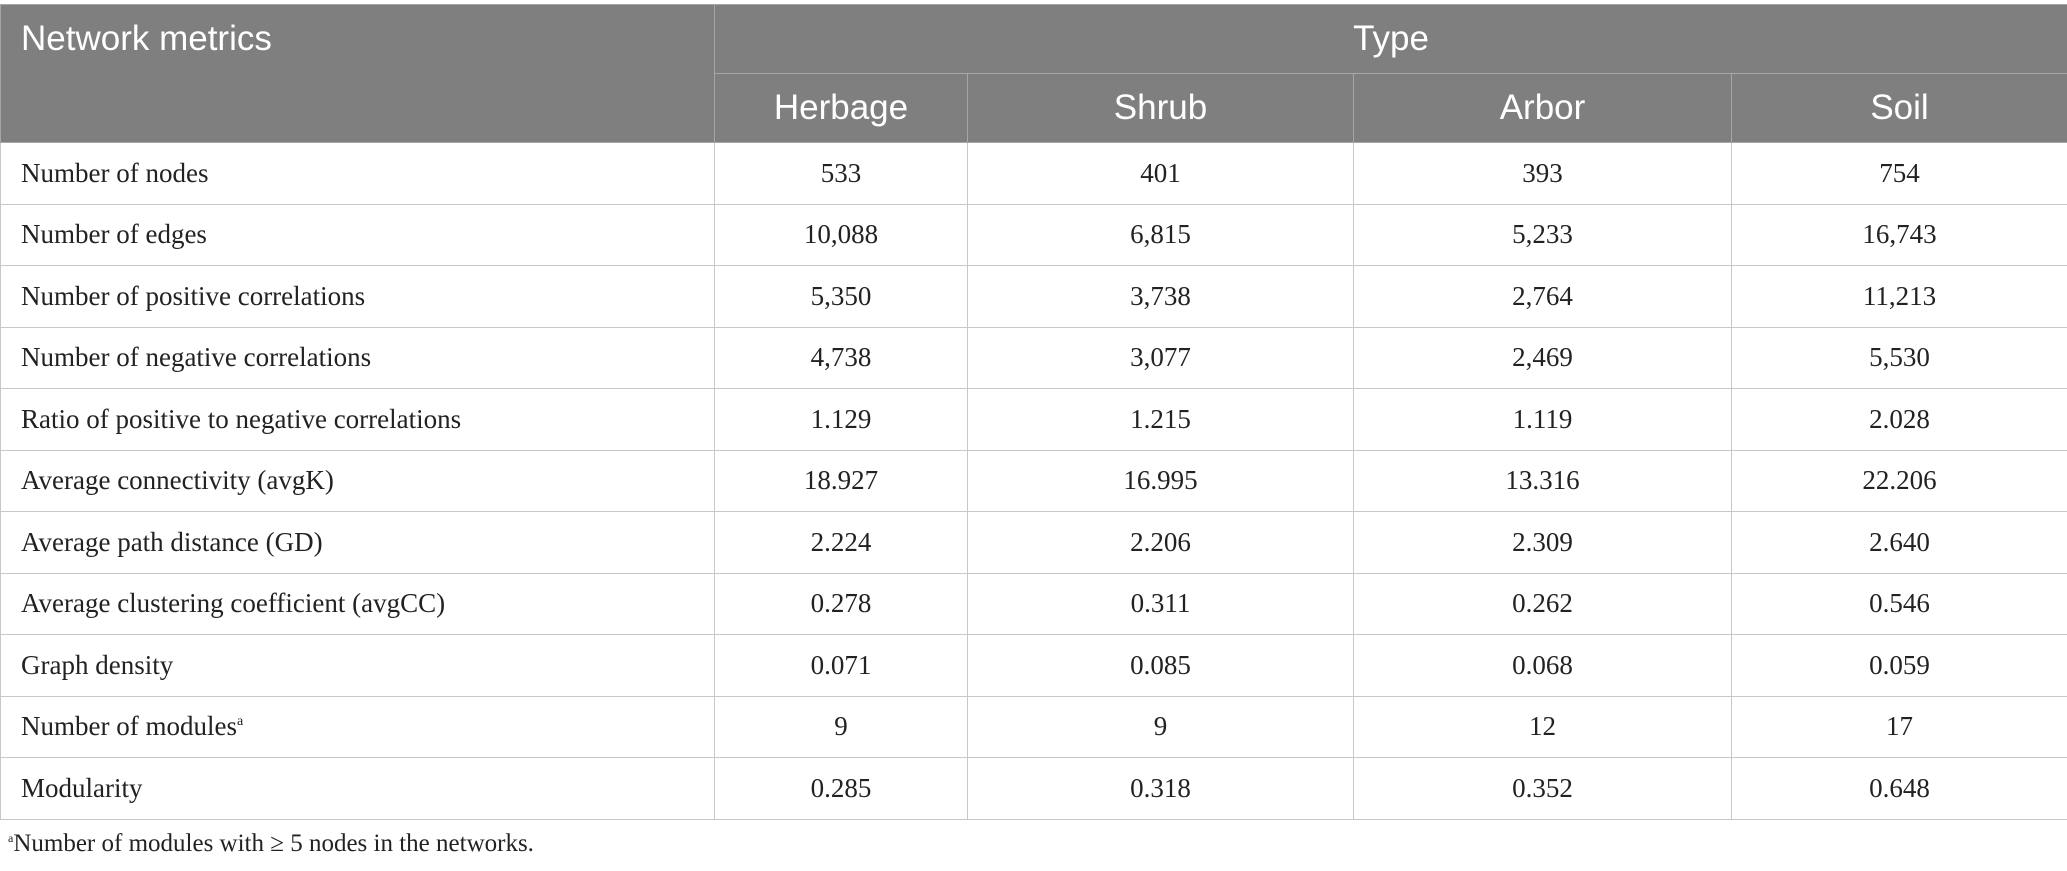 The height and width of the screenshot is (871, 2067). What do you see at coordinates (841, 603) in the screenshot?
I see `value-cell-herbage: 0.278` at bounding box center [841, 603].